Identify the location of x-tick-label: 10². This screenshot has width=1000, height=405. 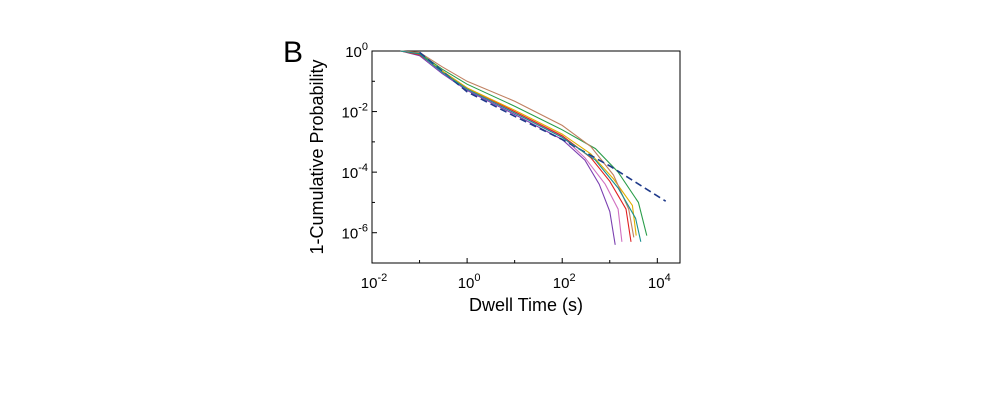
(564, 282).